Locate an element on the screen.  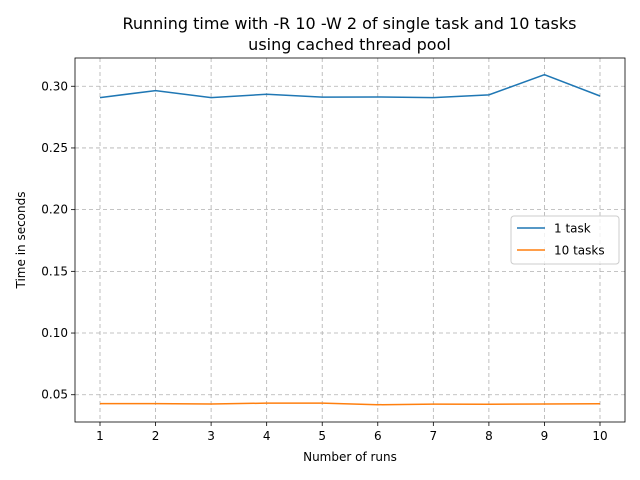
x-tick-label: 4 is located at coordinates (267, 436).